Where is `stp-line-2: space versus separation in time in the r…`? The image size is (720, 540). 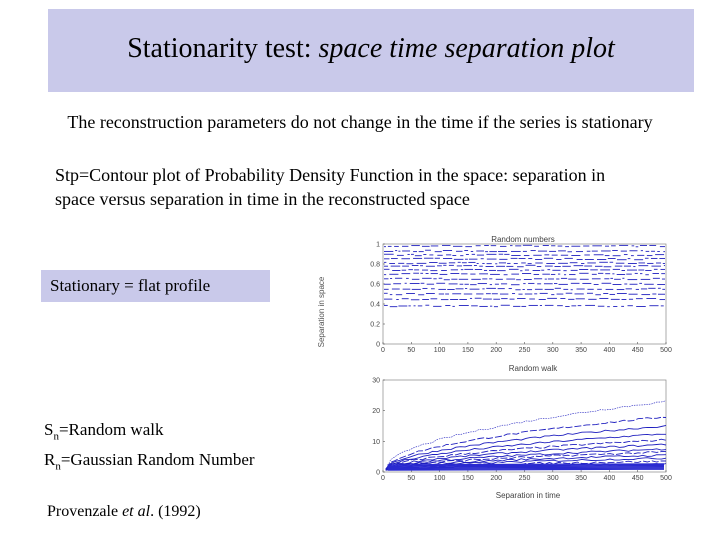 stp-line-2: space versus separation in time in the r… is located at coordinates (262, 199).